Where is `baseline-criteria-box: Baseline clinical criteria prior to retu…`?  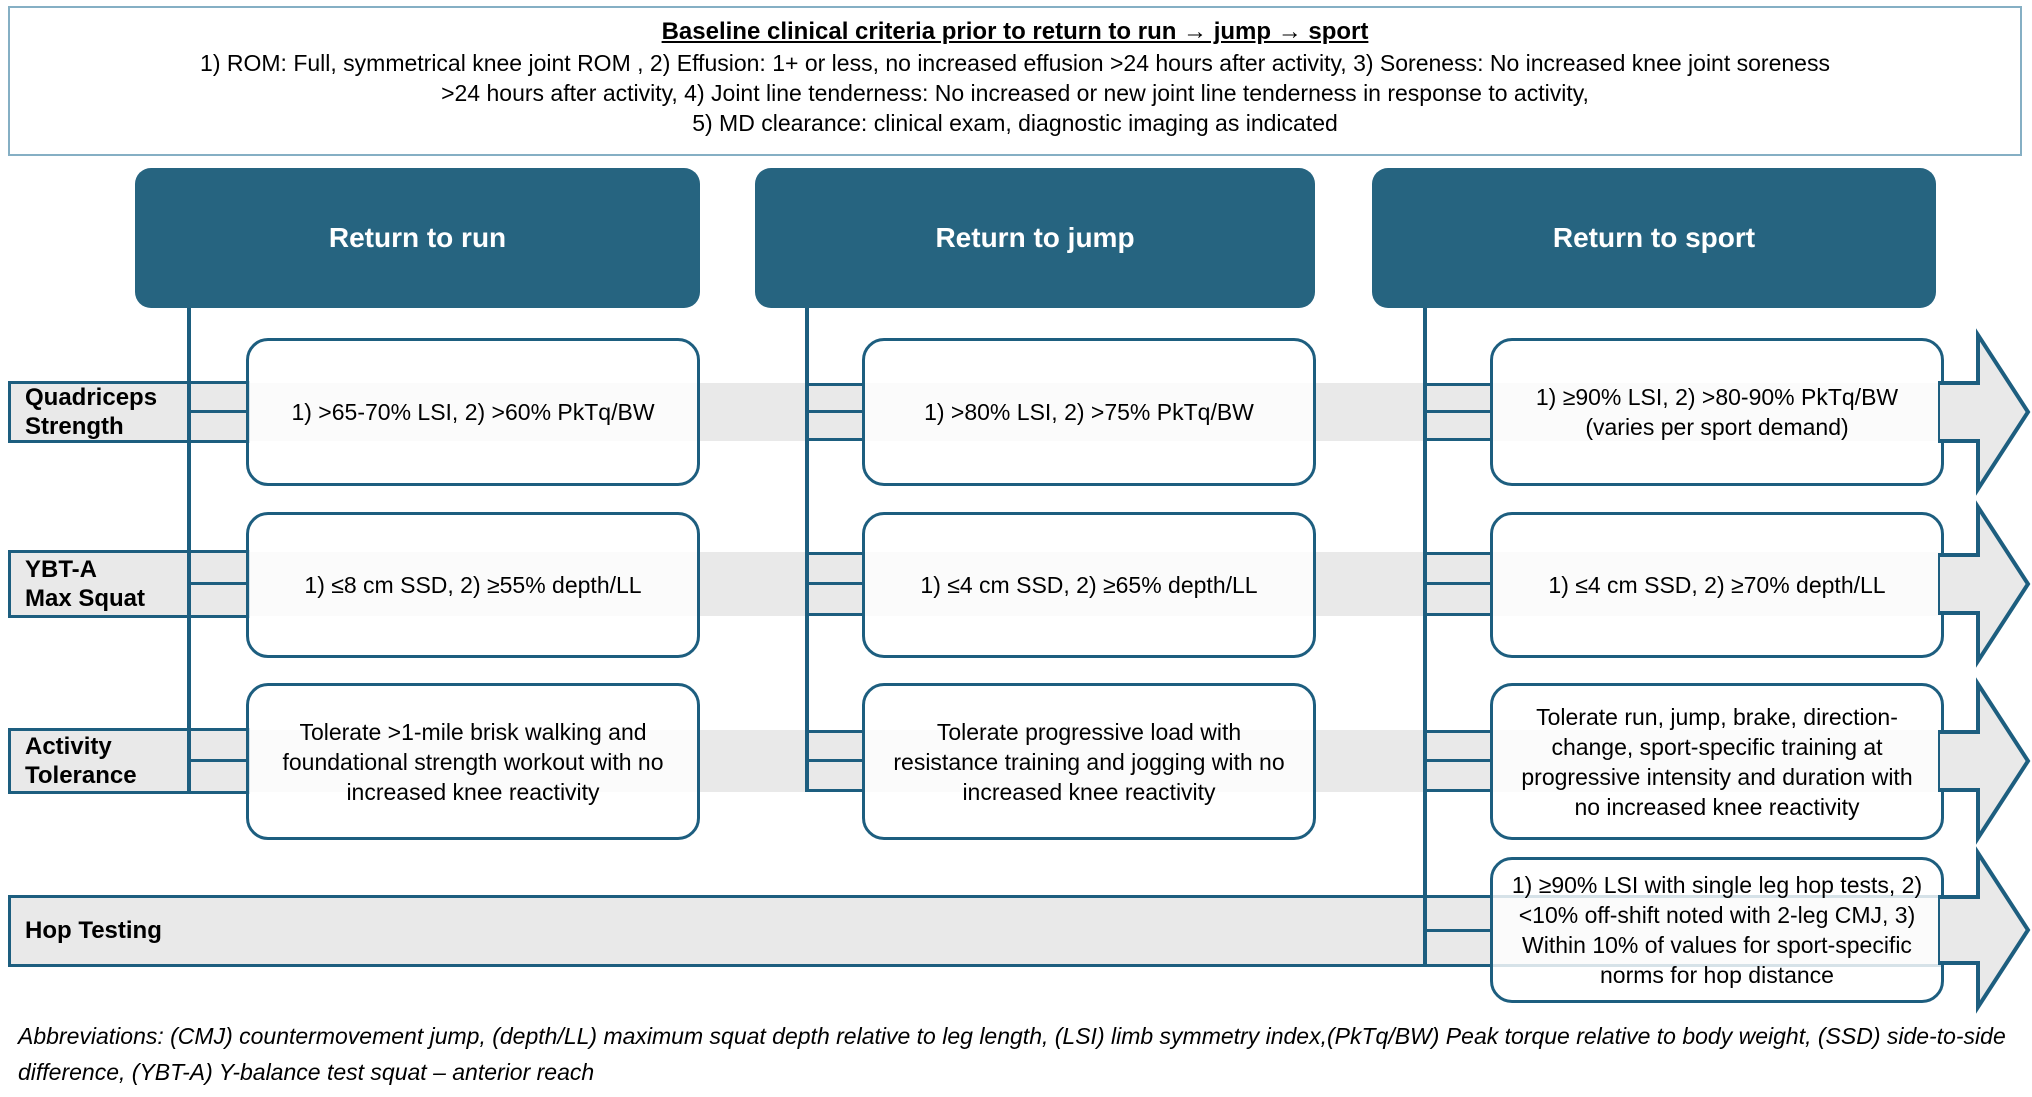
baseline-criteria-box: Baseline clinical criteria prior to retu… is located at coordinates (1015, 81).